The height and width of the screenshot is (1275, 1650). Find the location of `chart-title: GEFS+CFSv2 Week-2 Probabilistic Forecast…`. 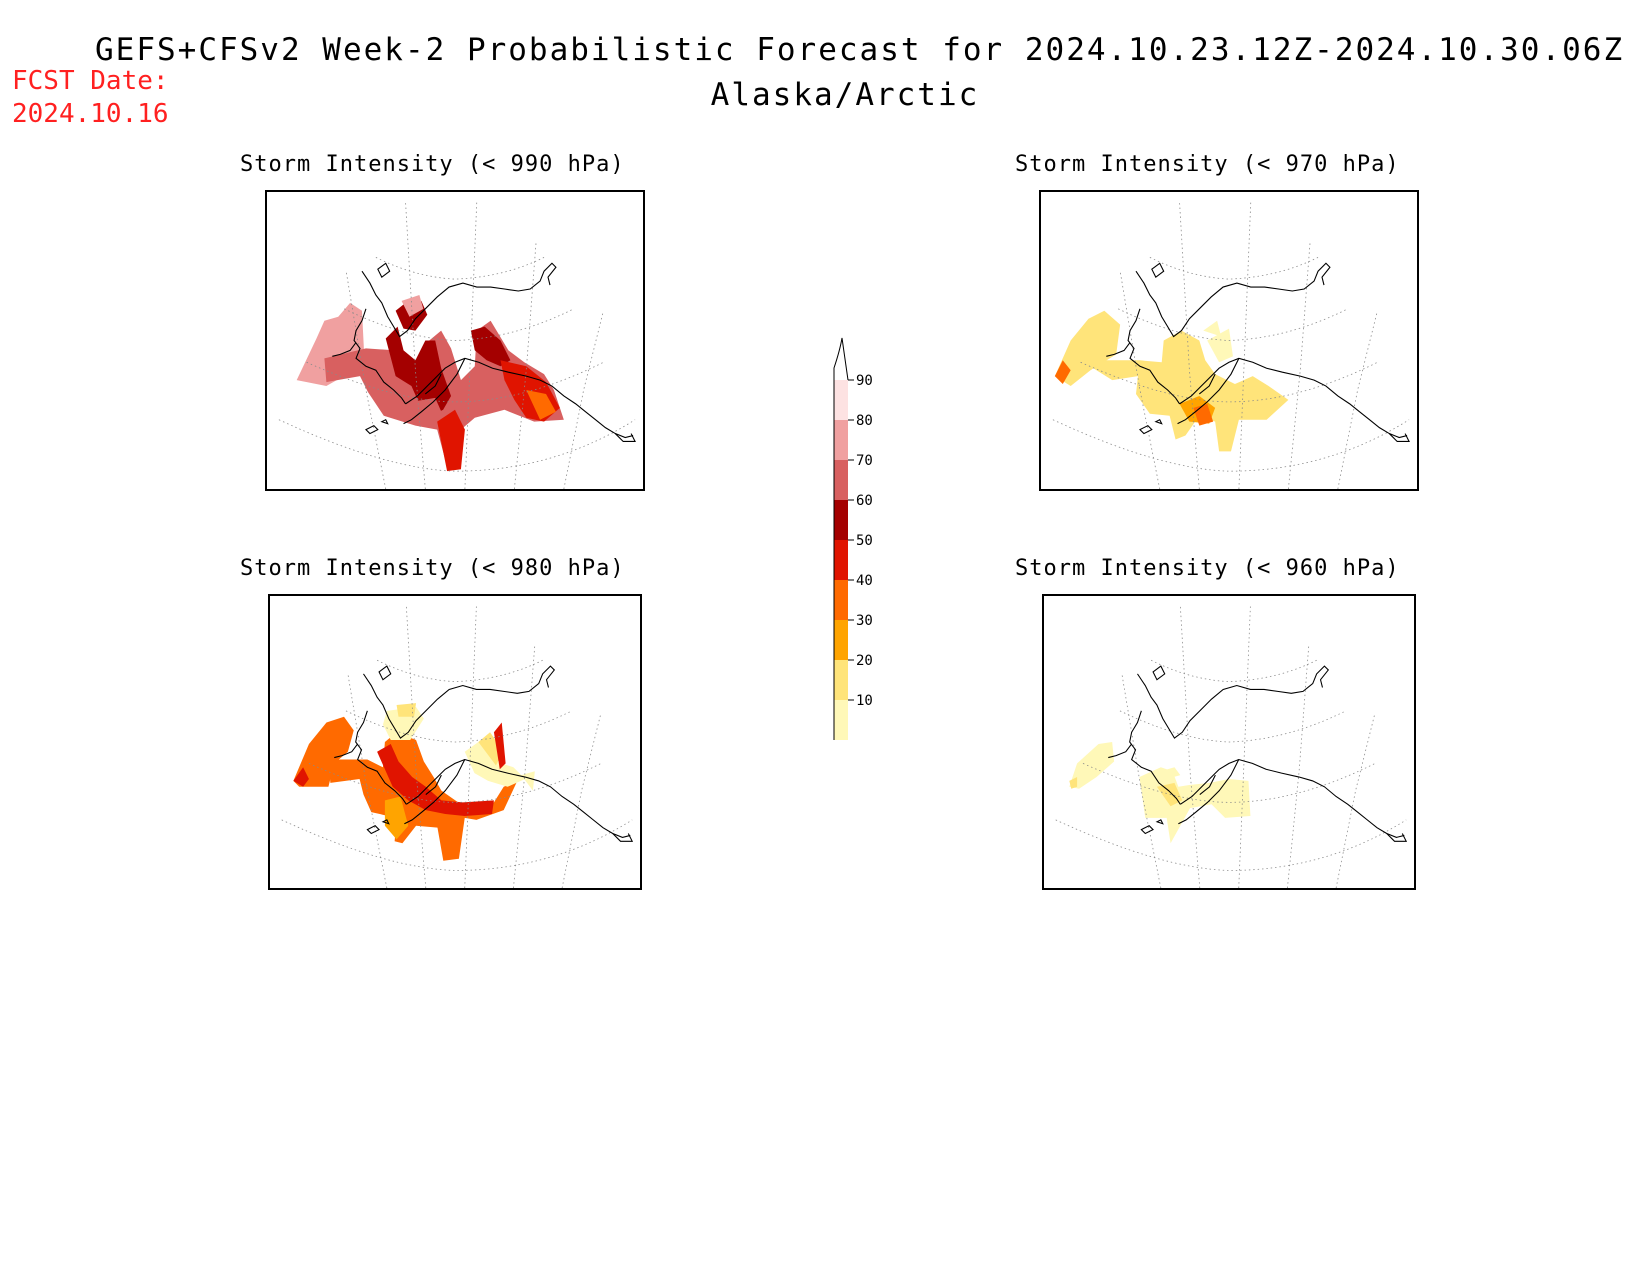

chart-title: GEFS+CFSv2 Week-2 Probabilistic Forecast… is located at coordinates (860, 50).